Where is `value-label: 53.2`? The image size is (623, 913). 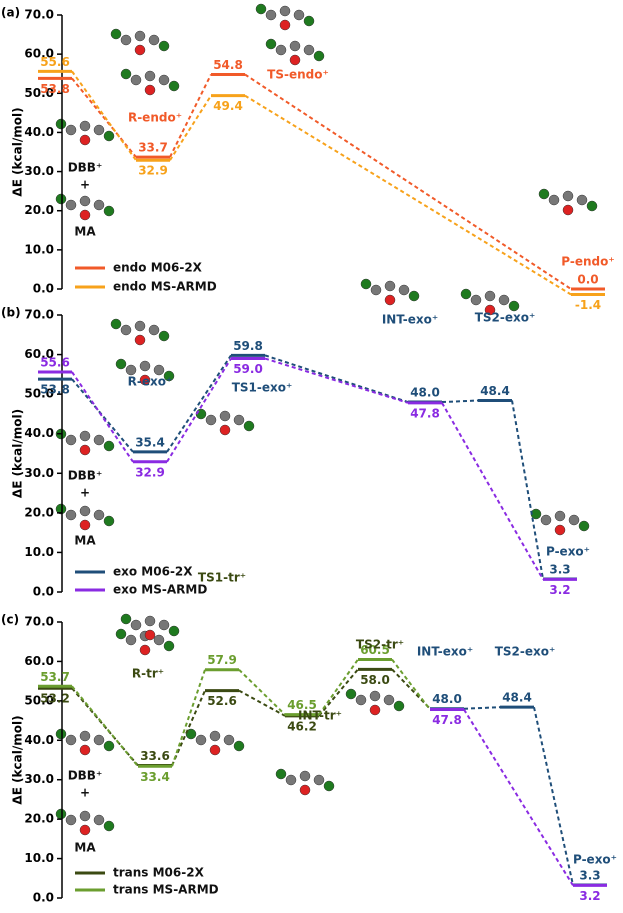
value-label: 53.2 is located at coordinates (55, 699).